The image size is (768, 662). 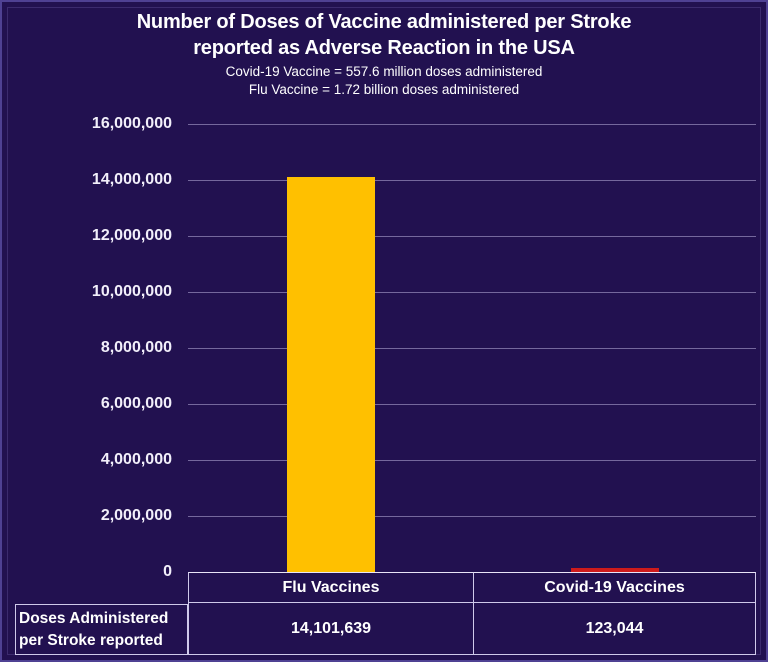 I want to click on table-row-header-line1: Doses Administered, so click(x=94, y=618).